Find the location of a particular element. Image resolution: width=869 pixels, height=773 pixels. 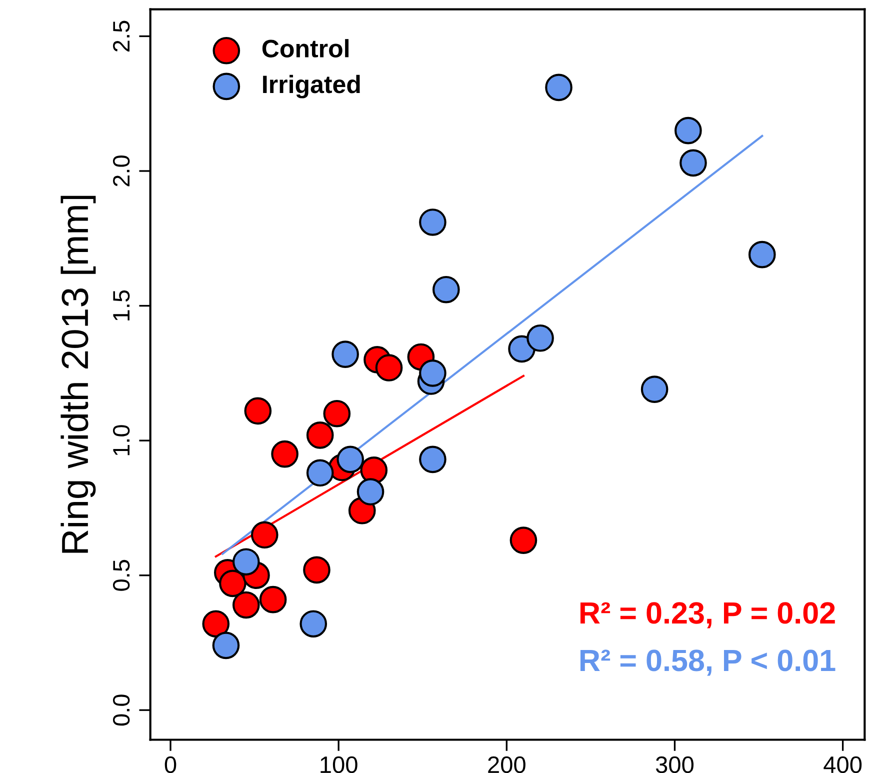

y-tick-label: 0.0 is located at coordinates (121, 710).